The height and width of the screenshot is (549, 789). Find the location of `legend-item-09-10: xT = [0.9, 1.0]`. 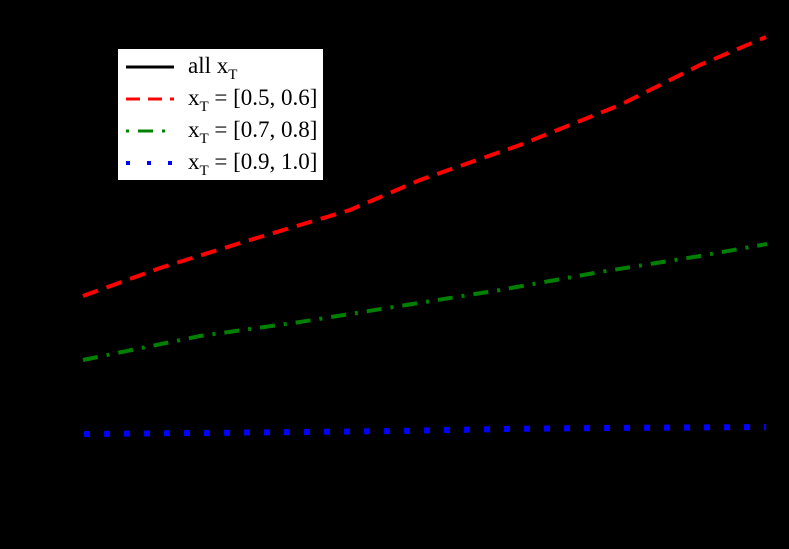

legend-item-09-10: xT = [0.9, 1.0] is located at coordinates (220, 163).